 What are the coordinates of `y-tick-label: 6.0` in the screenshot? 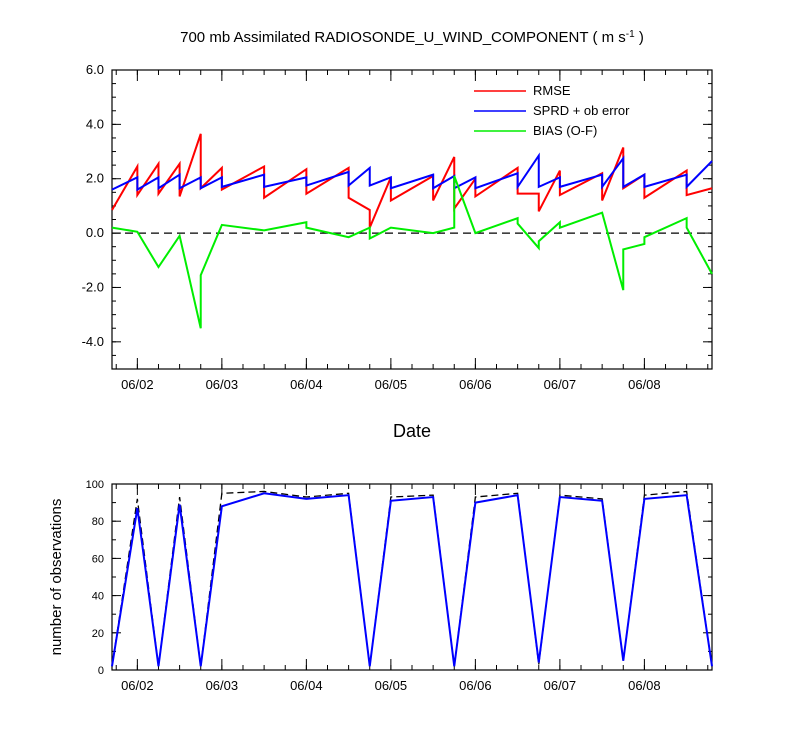 It's located at (95, 69).